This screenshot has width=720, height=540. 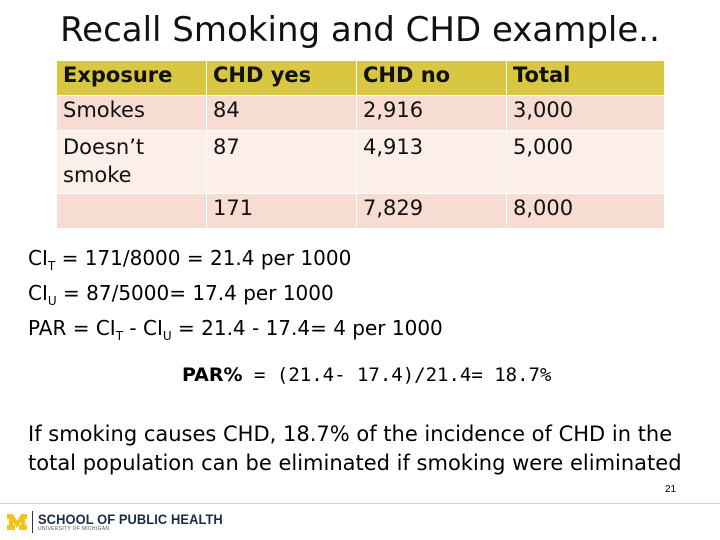 What do you see at coordinates (181, 294) in the screenshot?
I see `ci-unexposed-formula: CIU = 87/5000= 17.4 per 1000` at bounding box center [181, 294].